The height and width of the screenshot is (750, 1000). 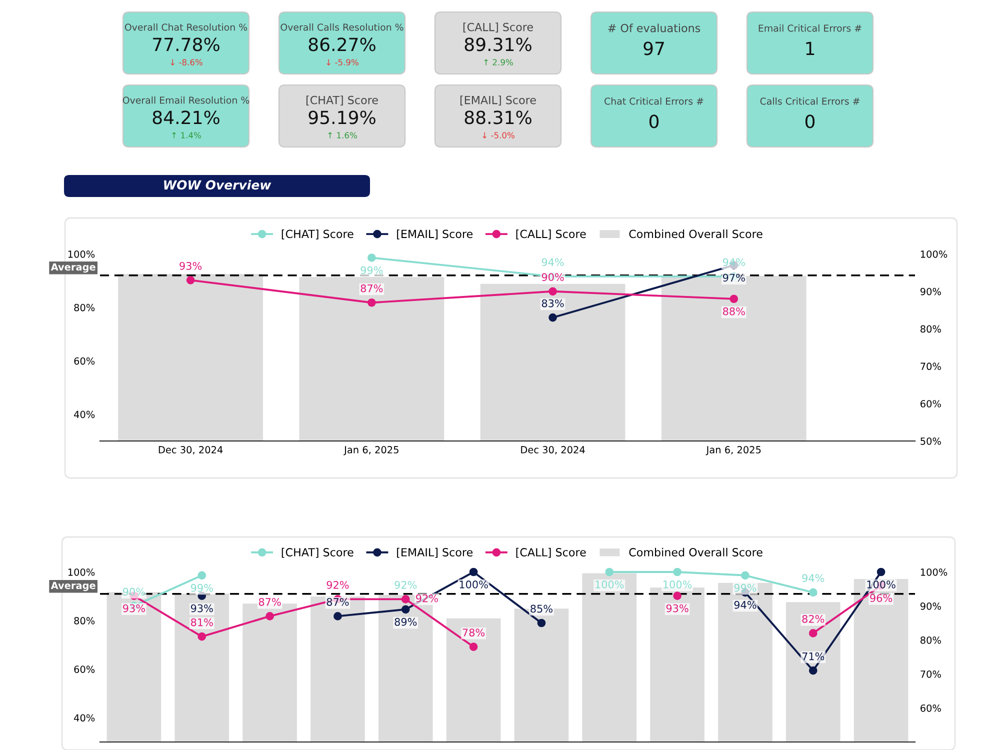 I want to click on chart-title: WOW Overview, so click(x=218, y=185).